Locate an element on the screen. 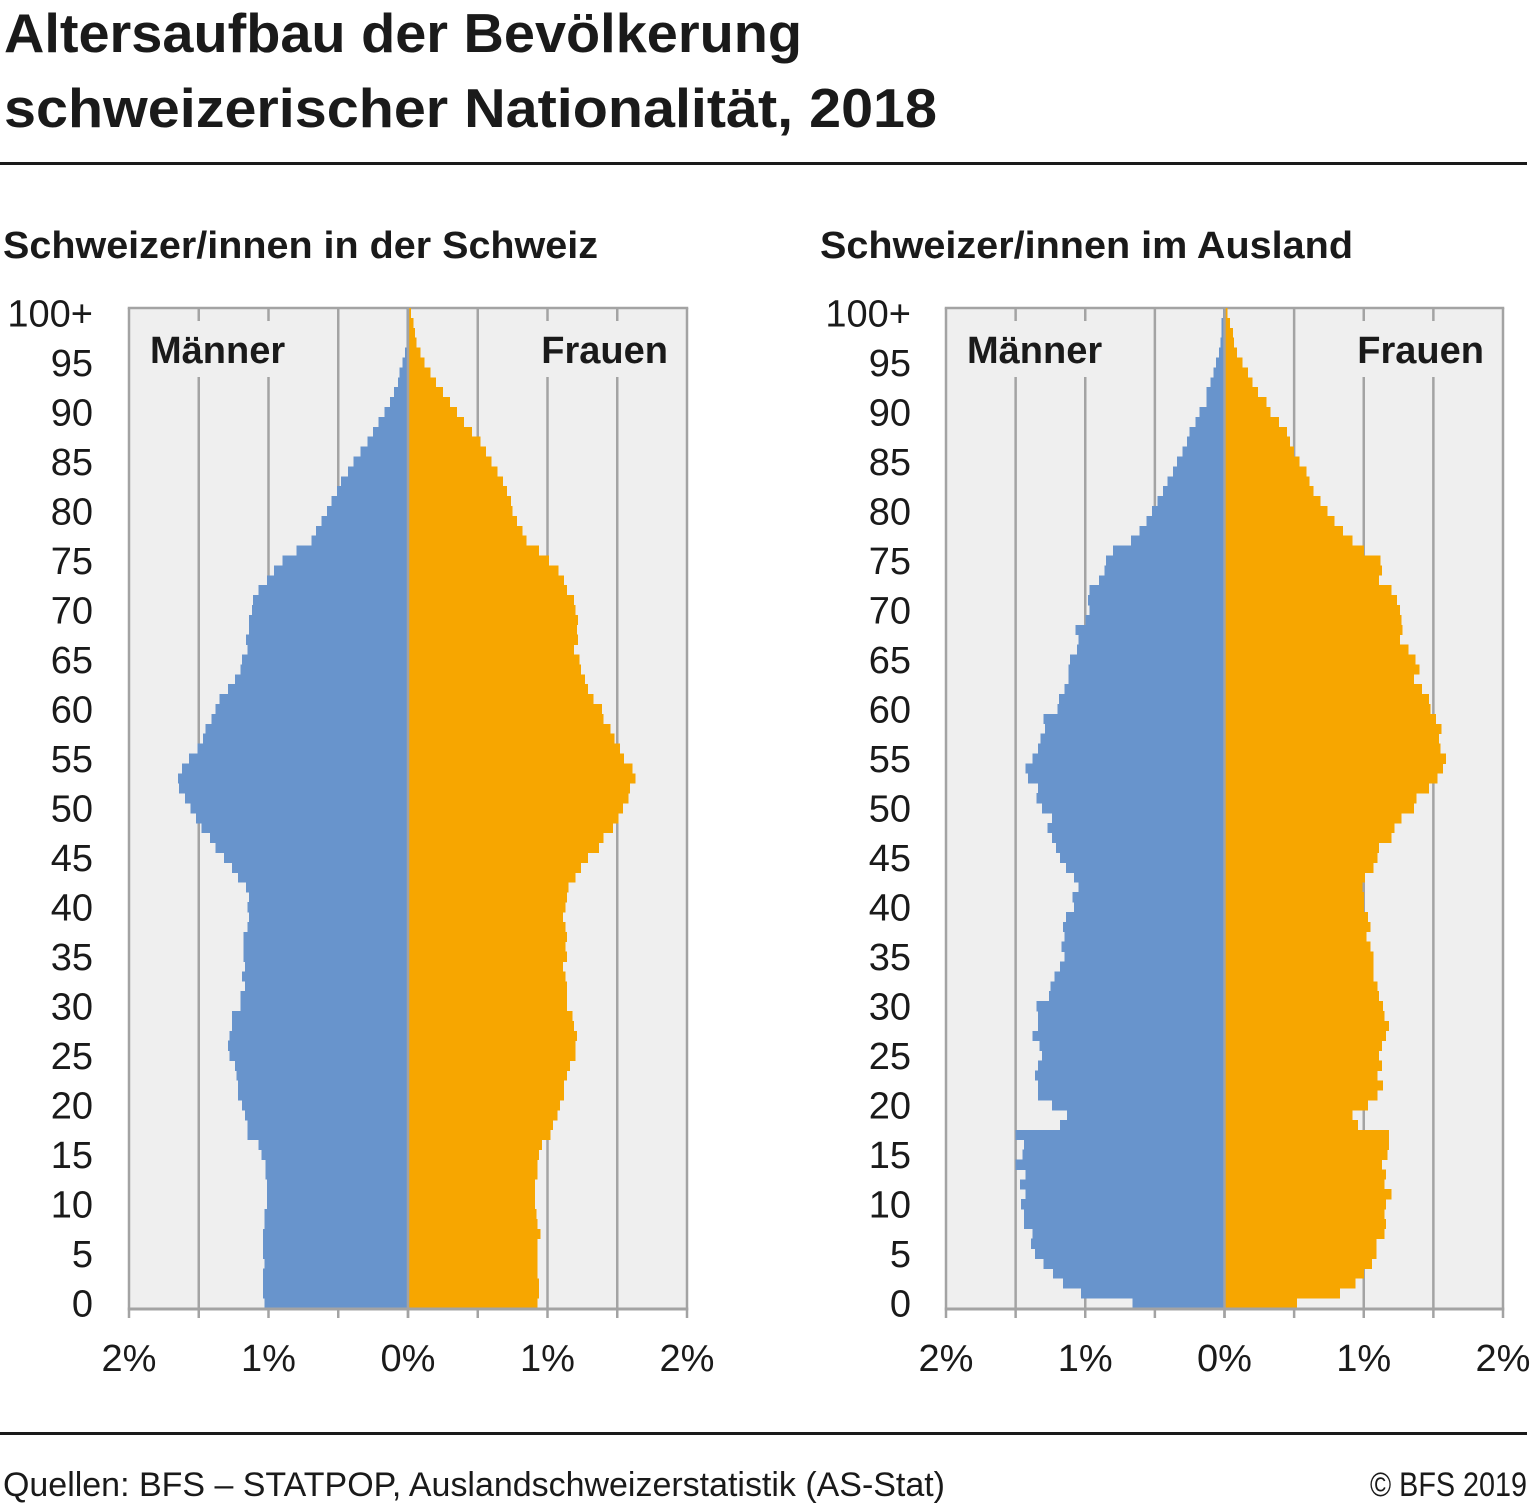  y-tick-label: 60 is located at coordinates (890, 710).